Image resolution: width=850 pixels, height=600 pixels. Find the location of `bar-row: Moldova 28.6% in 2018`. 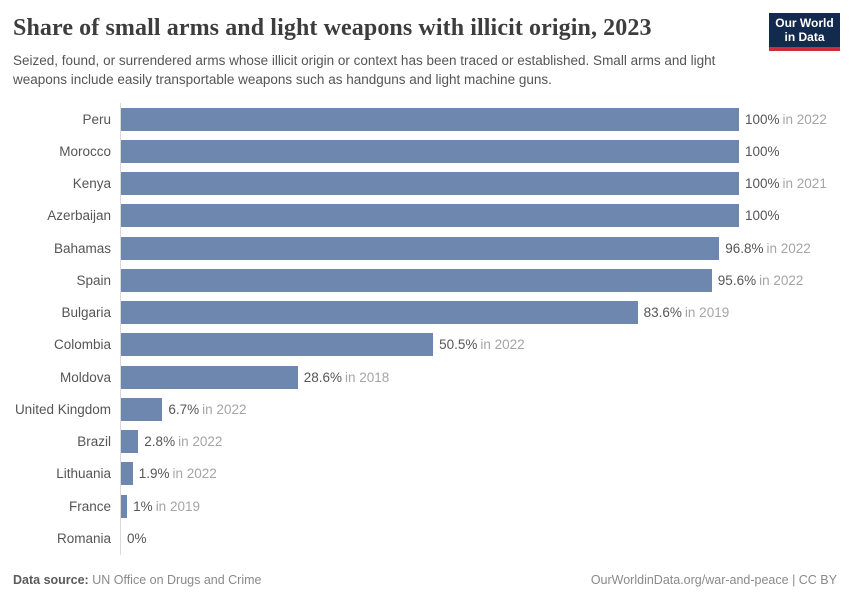

bar-row: Moldova 28.6% in 2018 is located at coordinates (425, 377).